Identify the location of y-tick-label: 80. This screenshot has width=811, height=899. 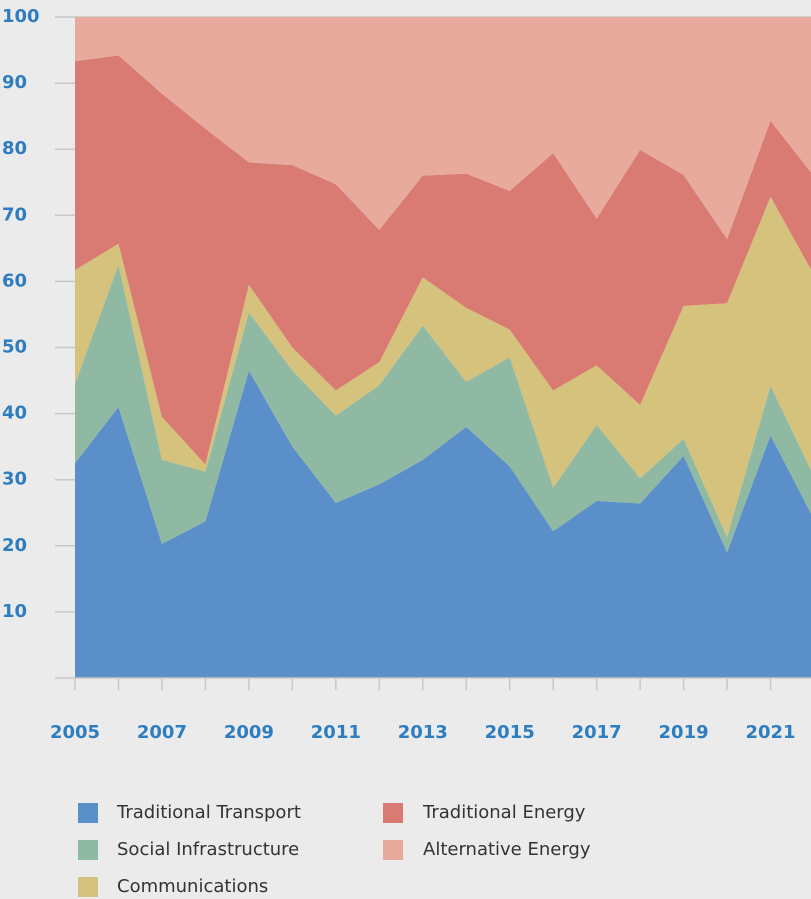
(14, 148).